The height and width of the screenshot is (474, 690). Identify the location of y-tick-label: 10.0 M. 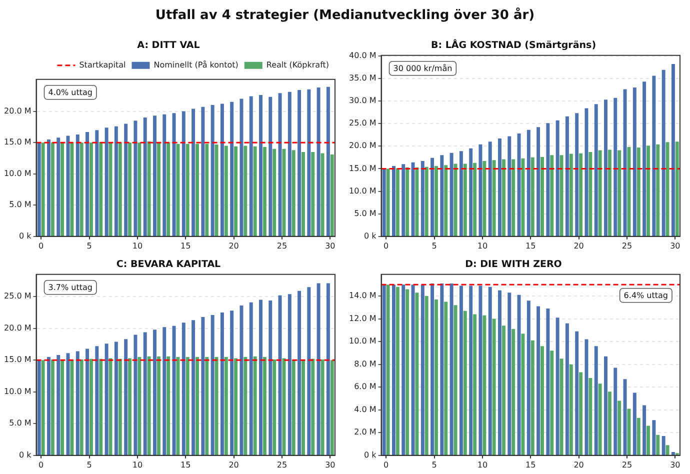
(362, 191).